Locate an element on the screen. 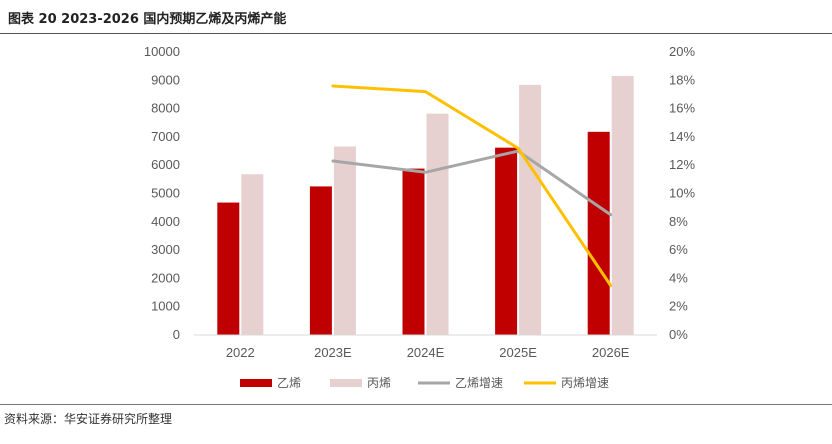 This screenshot has width=832, height=444. y2-tick-label: 6% is located at coordinates (678, 249).